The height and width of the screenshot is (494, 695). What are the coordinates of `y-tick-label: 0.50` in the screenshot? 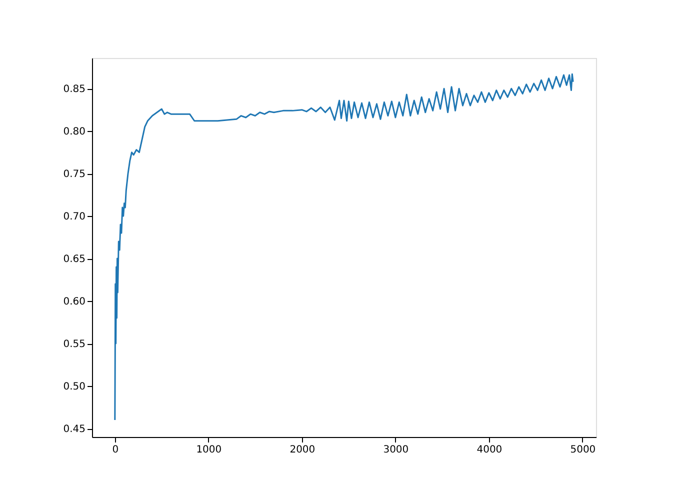 It's located at (74, 387).